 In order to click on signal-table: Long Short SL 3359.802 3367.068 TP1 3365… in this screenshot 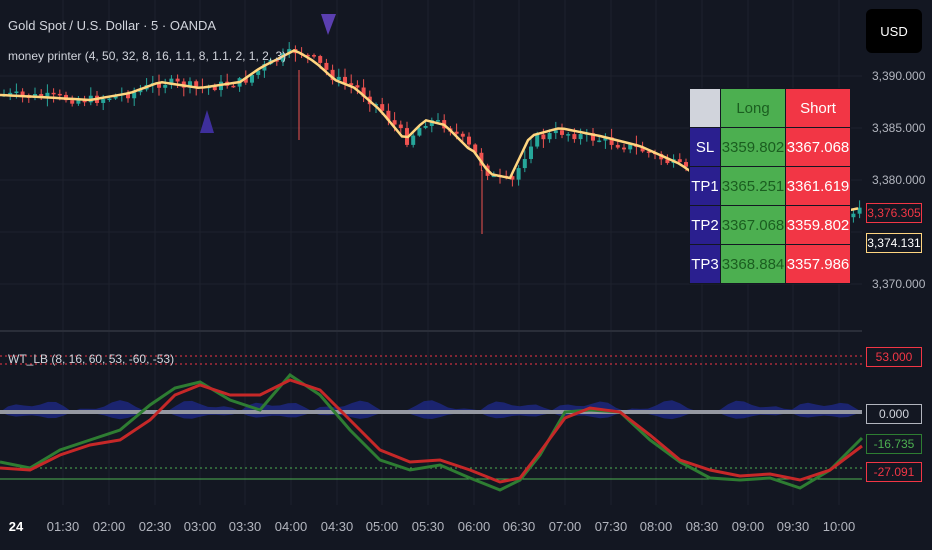, I will do `click(770, 186)`.